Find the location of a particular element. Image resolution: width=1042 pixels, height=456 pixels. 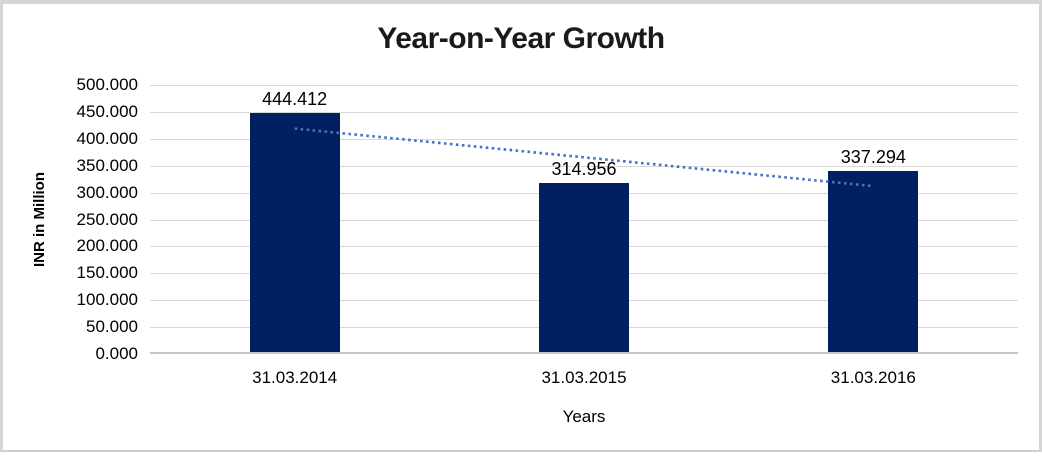

x-tick-label: 31.03.2015 is located at coordinates (584, 377).